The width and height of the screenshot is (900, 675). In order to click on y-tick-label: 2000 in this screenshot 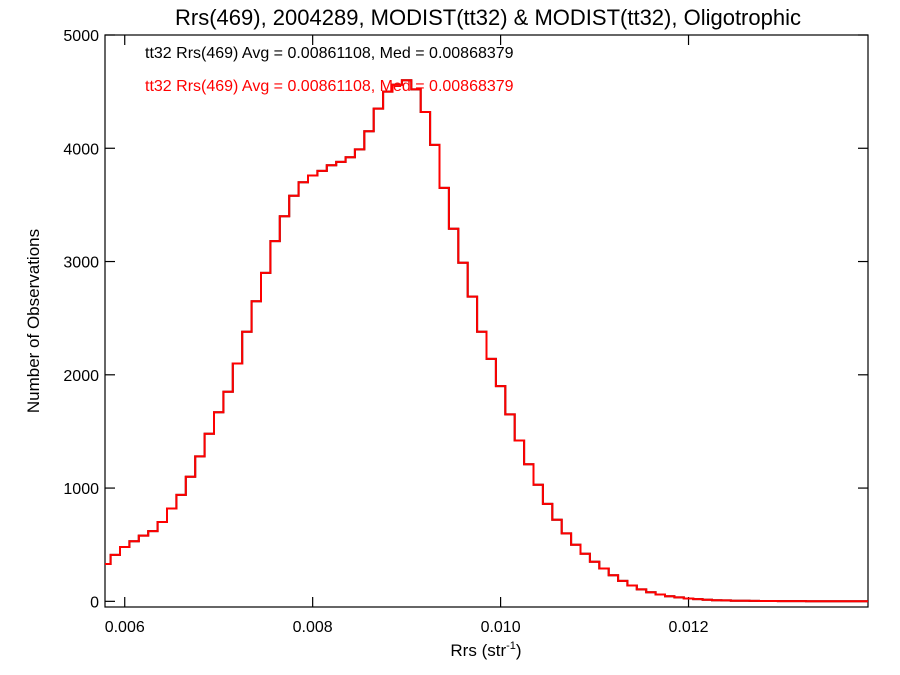, I will do `click(81, 376)`.